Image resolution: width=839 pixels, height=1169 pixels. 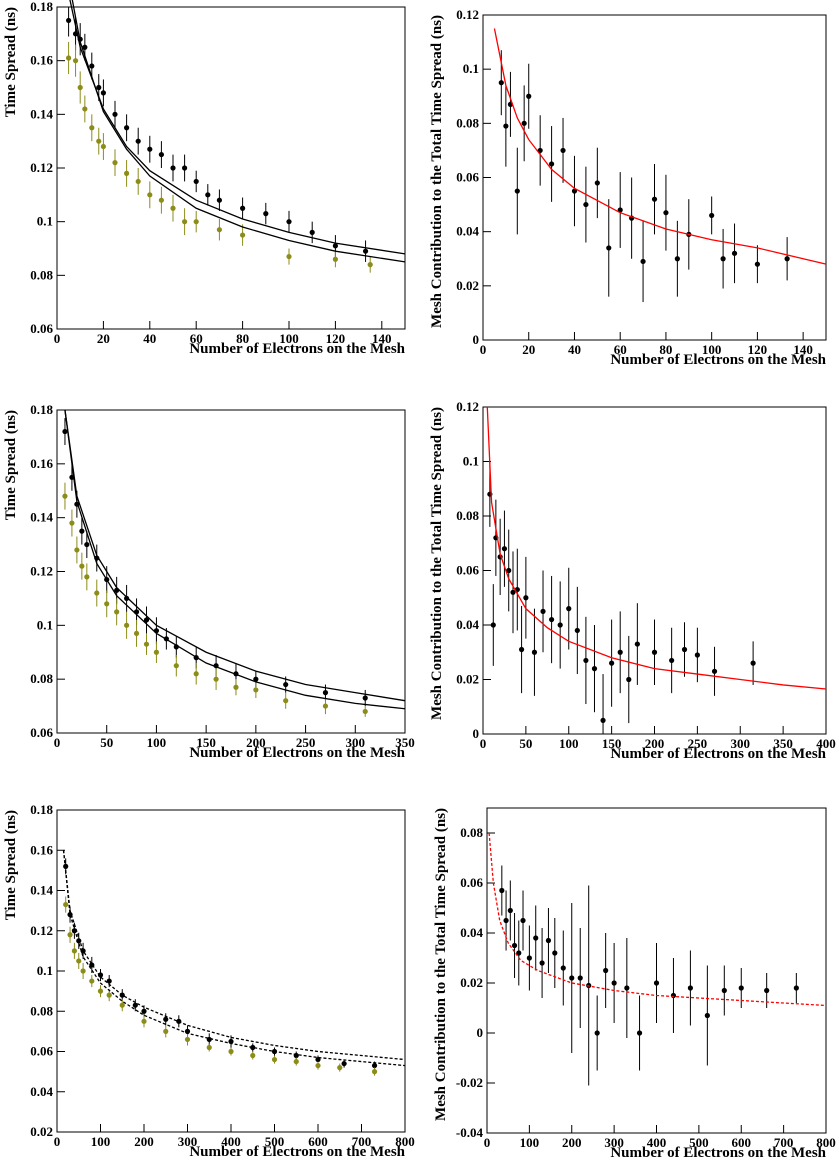 I want to click on x-tick-label: 350, so click(x=783, y=743).